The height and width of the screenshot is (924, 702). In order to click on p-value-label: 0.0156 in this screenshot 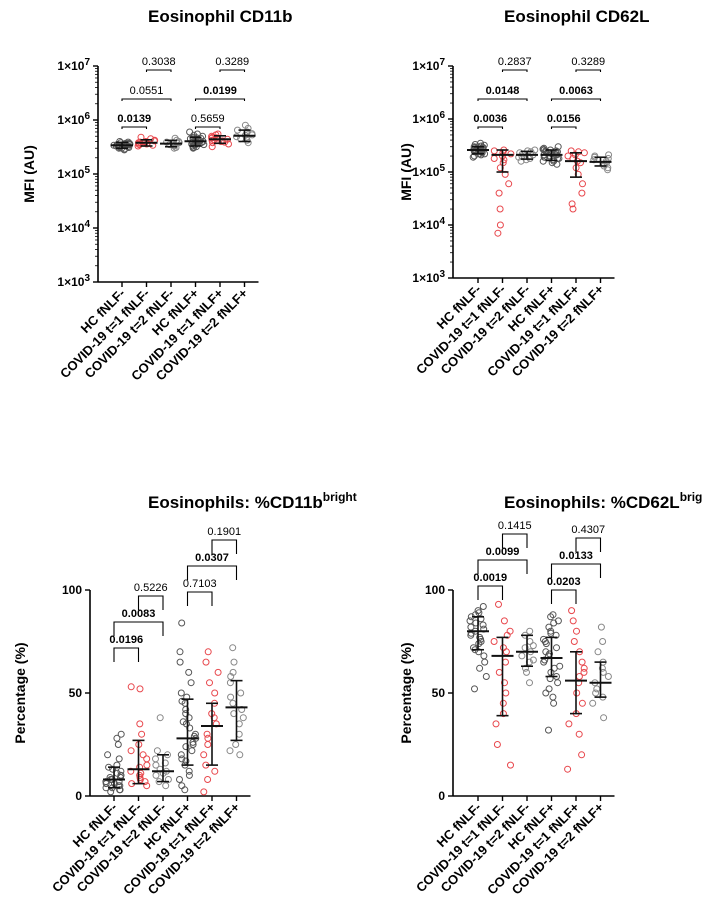, I will do `click(564, 119)`.